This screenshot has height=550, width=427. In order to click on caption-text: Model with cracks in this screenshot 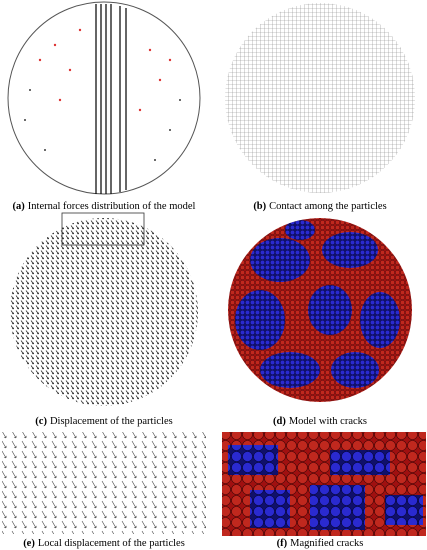, I will do `click(328, 421)`.